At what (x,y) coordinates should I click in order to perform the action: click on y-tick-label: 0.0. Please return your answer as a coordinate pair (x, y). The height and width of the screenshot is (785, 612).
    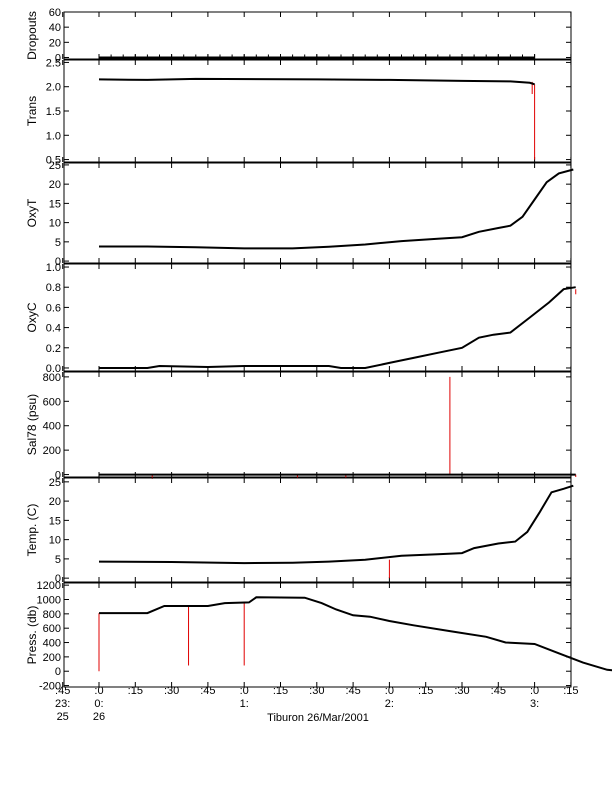
    Looking at the image, I should click on (53, 369).